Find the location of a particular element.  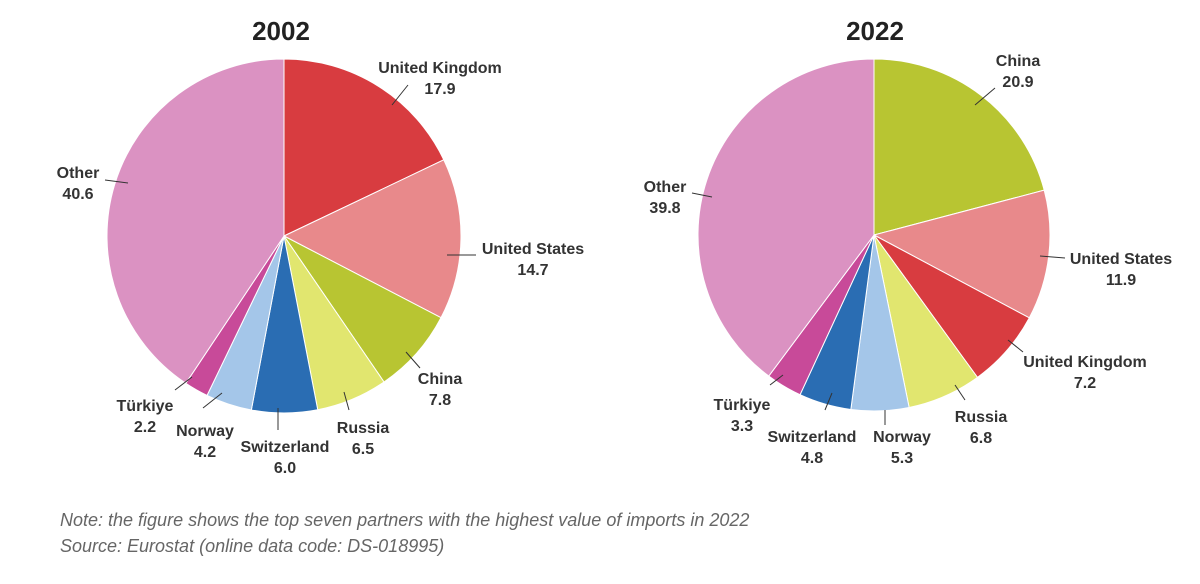

slice-value: 11.9 is located at coordinates (1121, 280).